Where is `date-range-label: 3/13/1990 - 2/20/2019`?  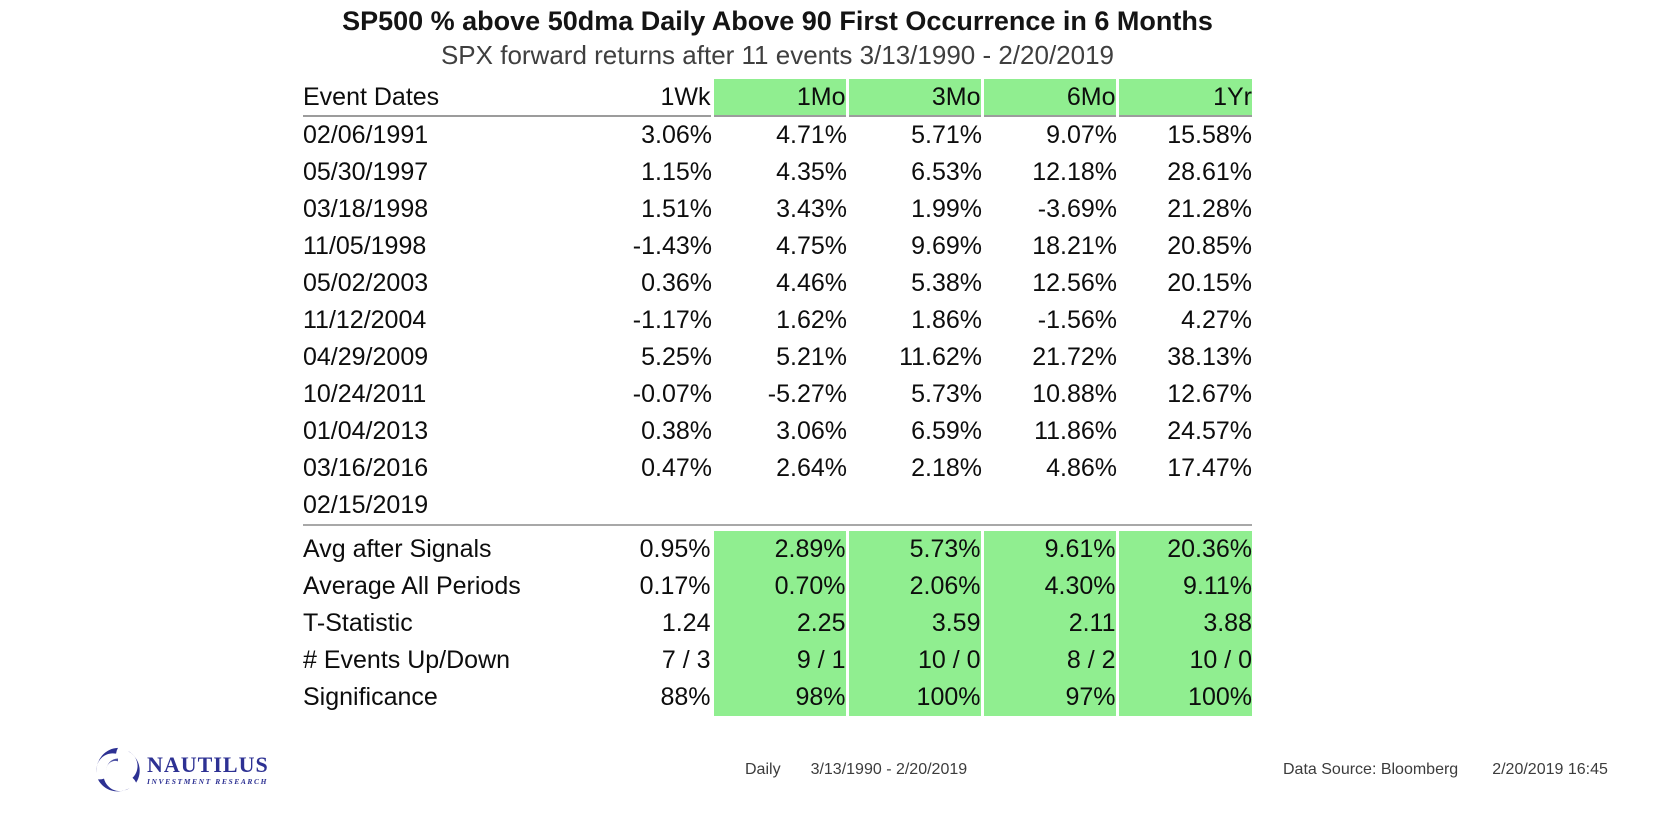 date-range-label: 3/13/1990 - 2/20/2019 is located at coordinates (889, 769).